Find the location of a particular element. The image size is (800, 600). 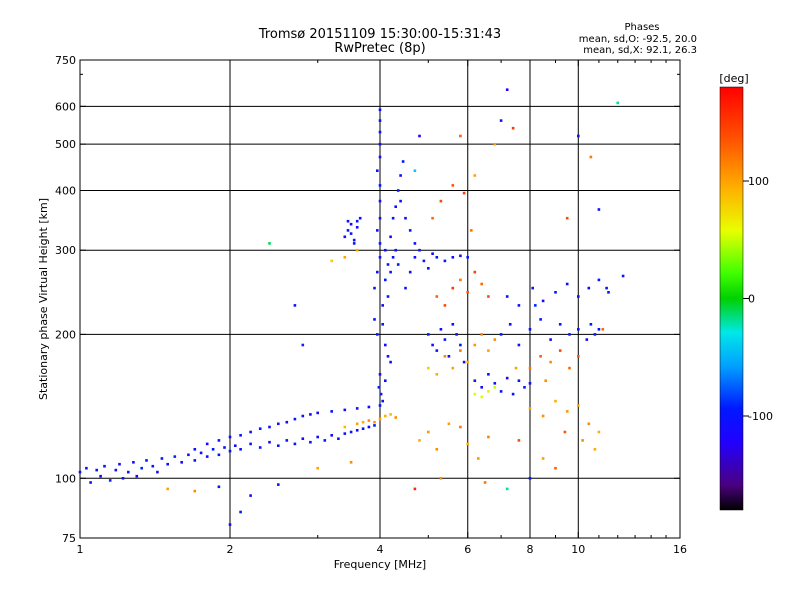

chart-title: Tromsø 20151109 15:30:00-15:31:43 is located at coordinates (379, 34).